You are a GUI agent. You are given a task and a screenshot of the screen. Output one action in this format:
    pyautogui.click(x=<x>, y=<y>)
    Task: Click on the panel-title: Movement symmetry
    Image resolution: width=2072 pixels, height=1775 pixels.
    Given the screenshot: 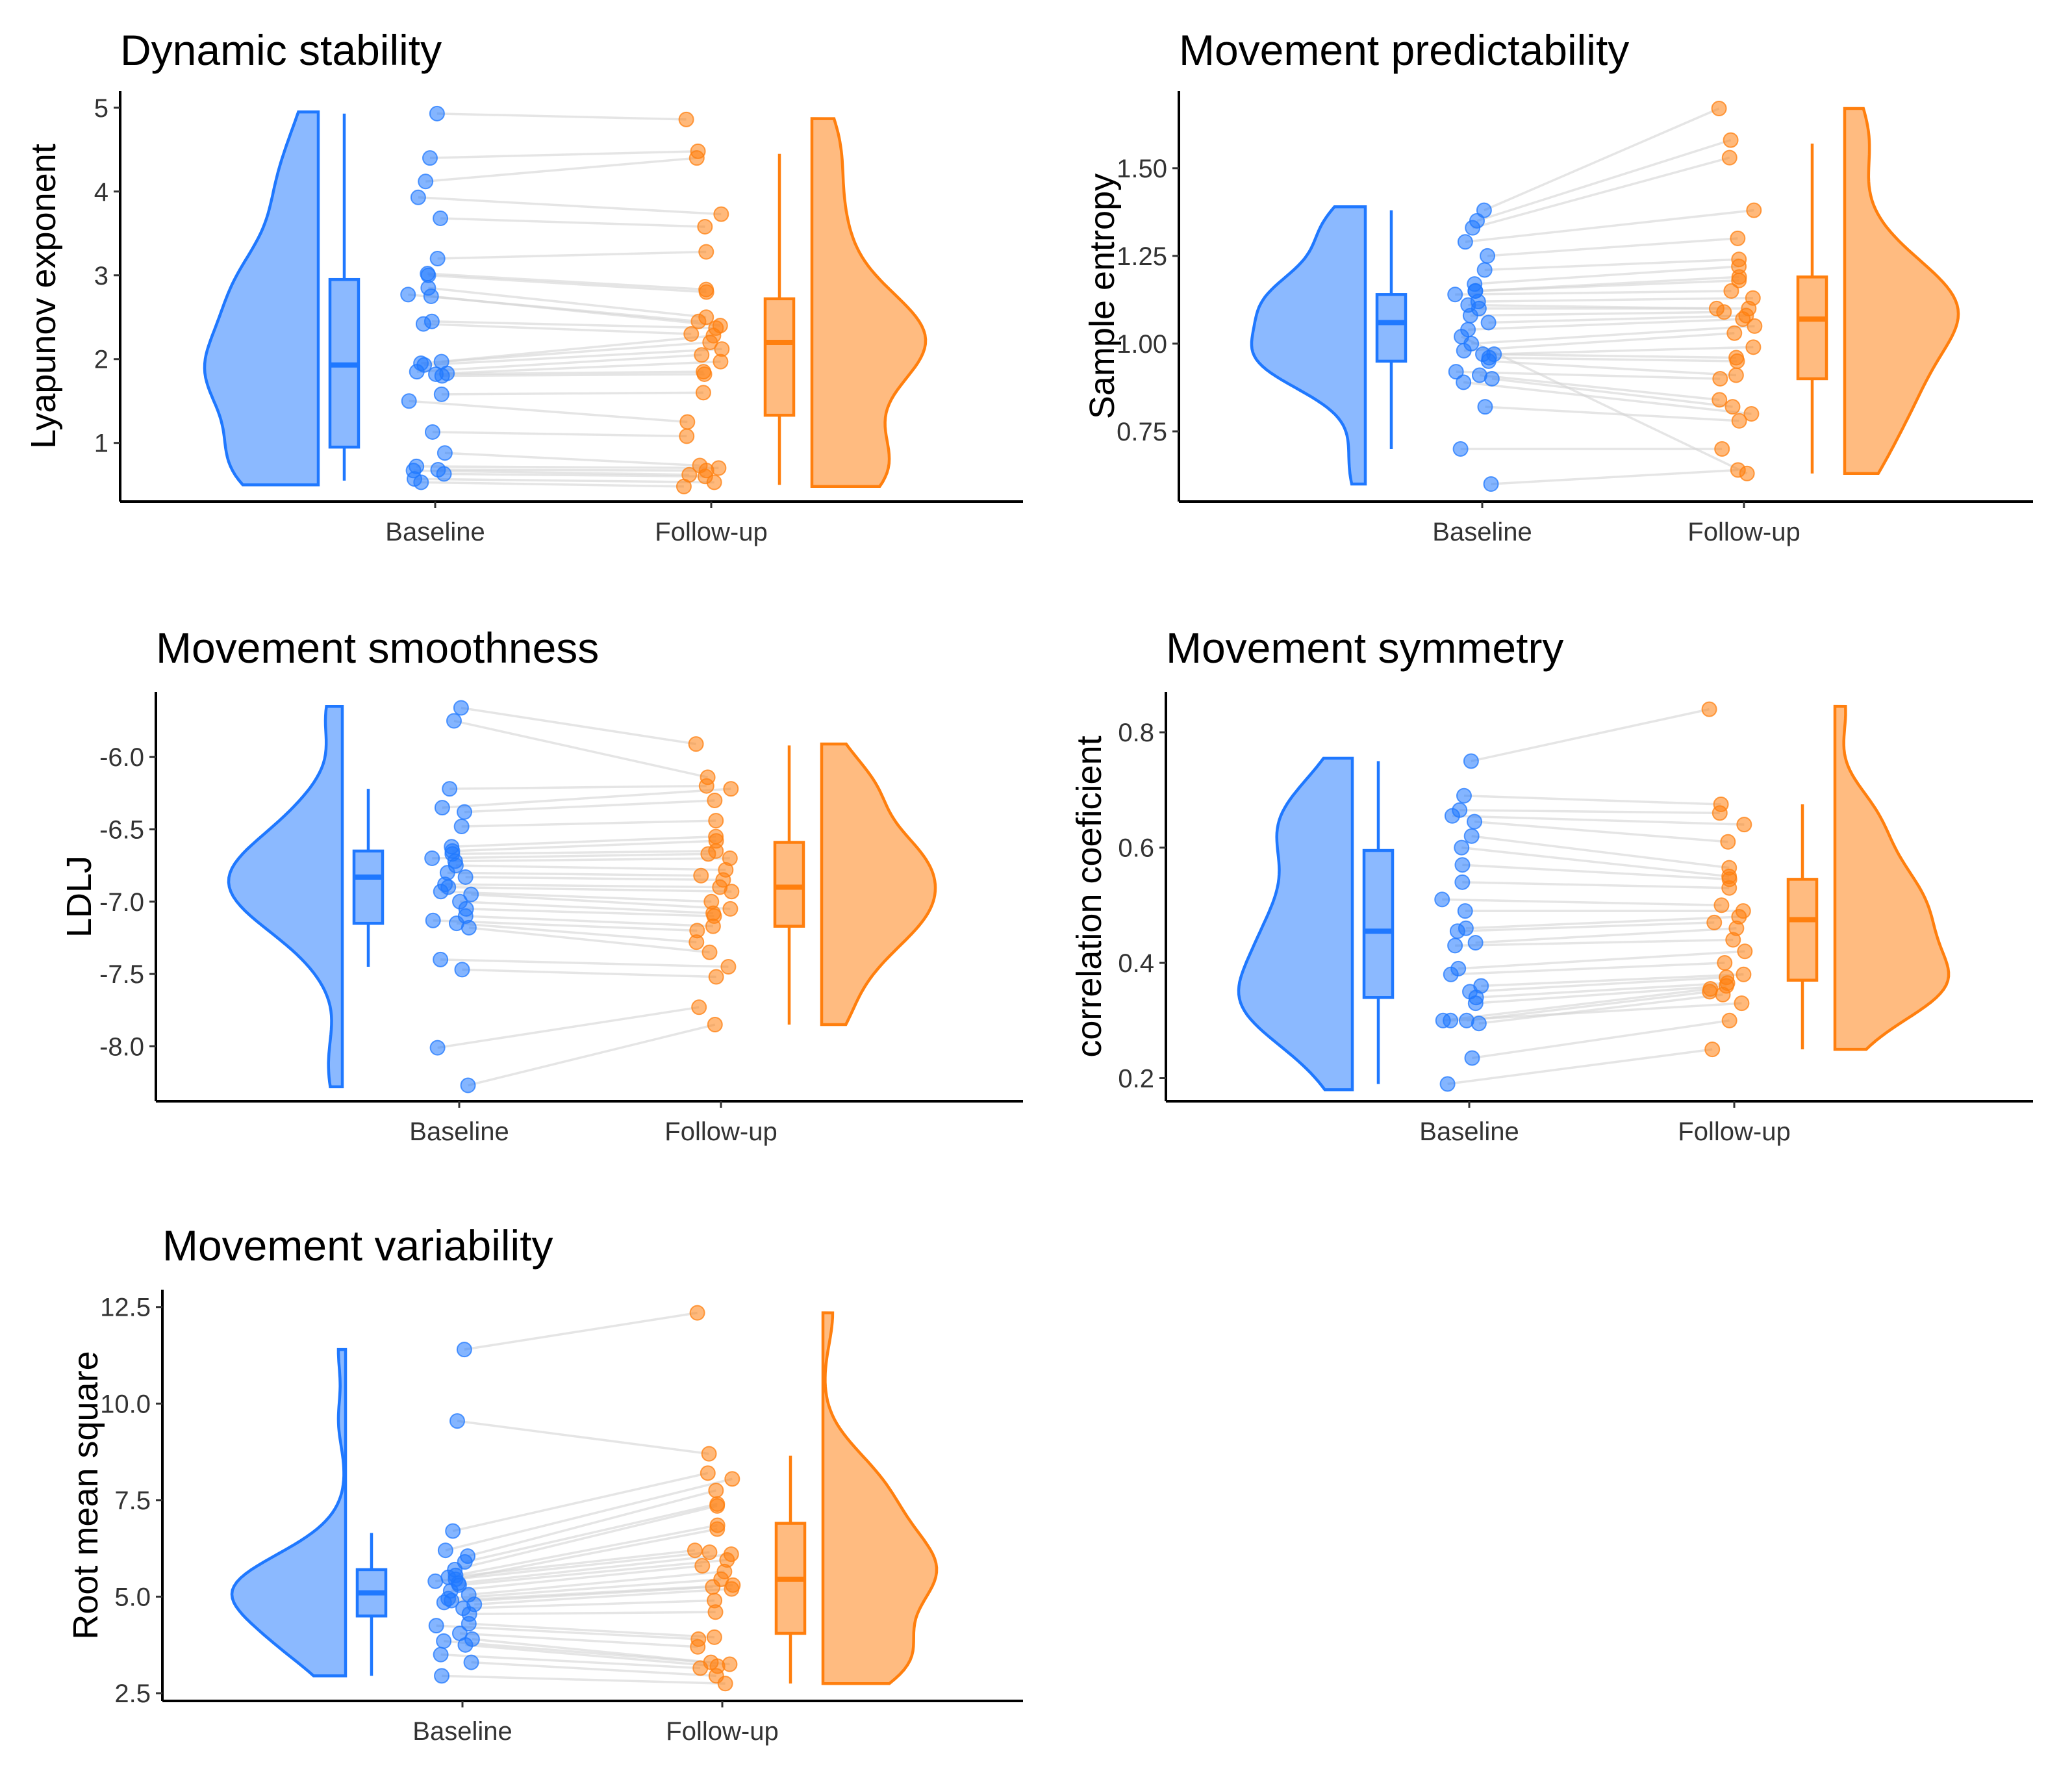 What is the action you would take?
    pyautogui.click(x=1364, y=648)
    